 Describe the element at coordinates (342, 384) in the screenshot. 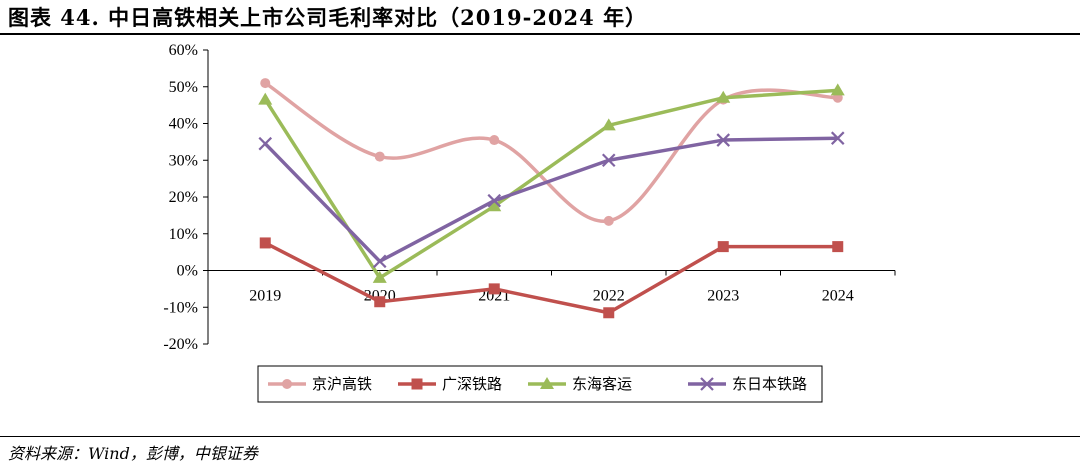

I see `legend-label: 京沪高铁` at that location.